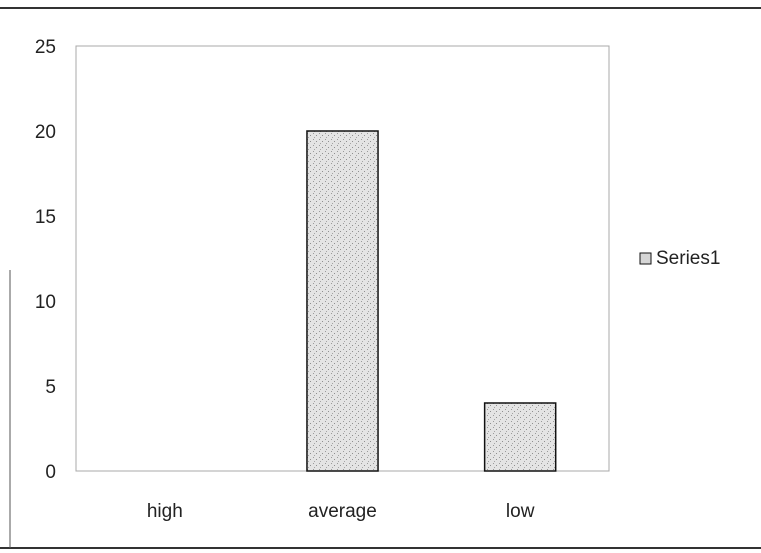 The height and width of the screenshot is (553, 761). What do you see at coordinates (45, 217) in the screenshot?
I see `y-tick-label: 15` at bounding box center [45, 217].